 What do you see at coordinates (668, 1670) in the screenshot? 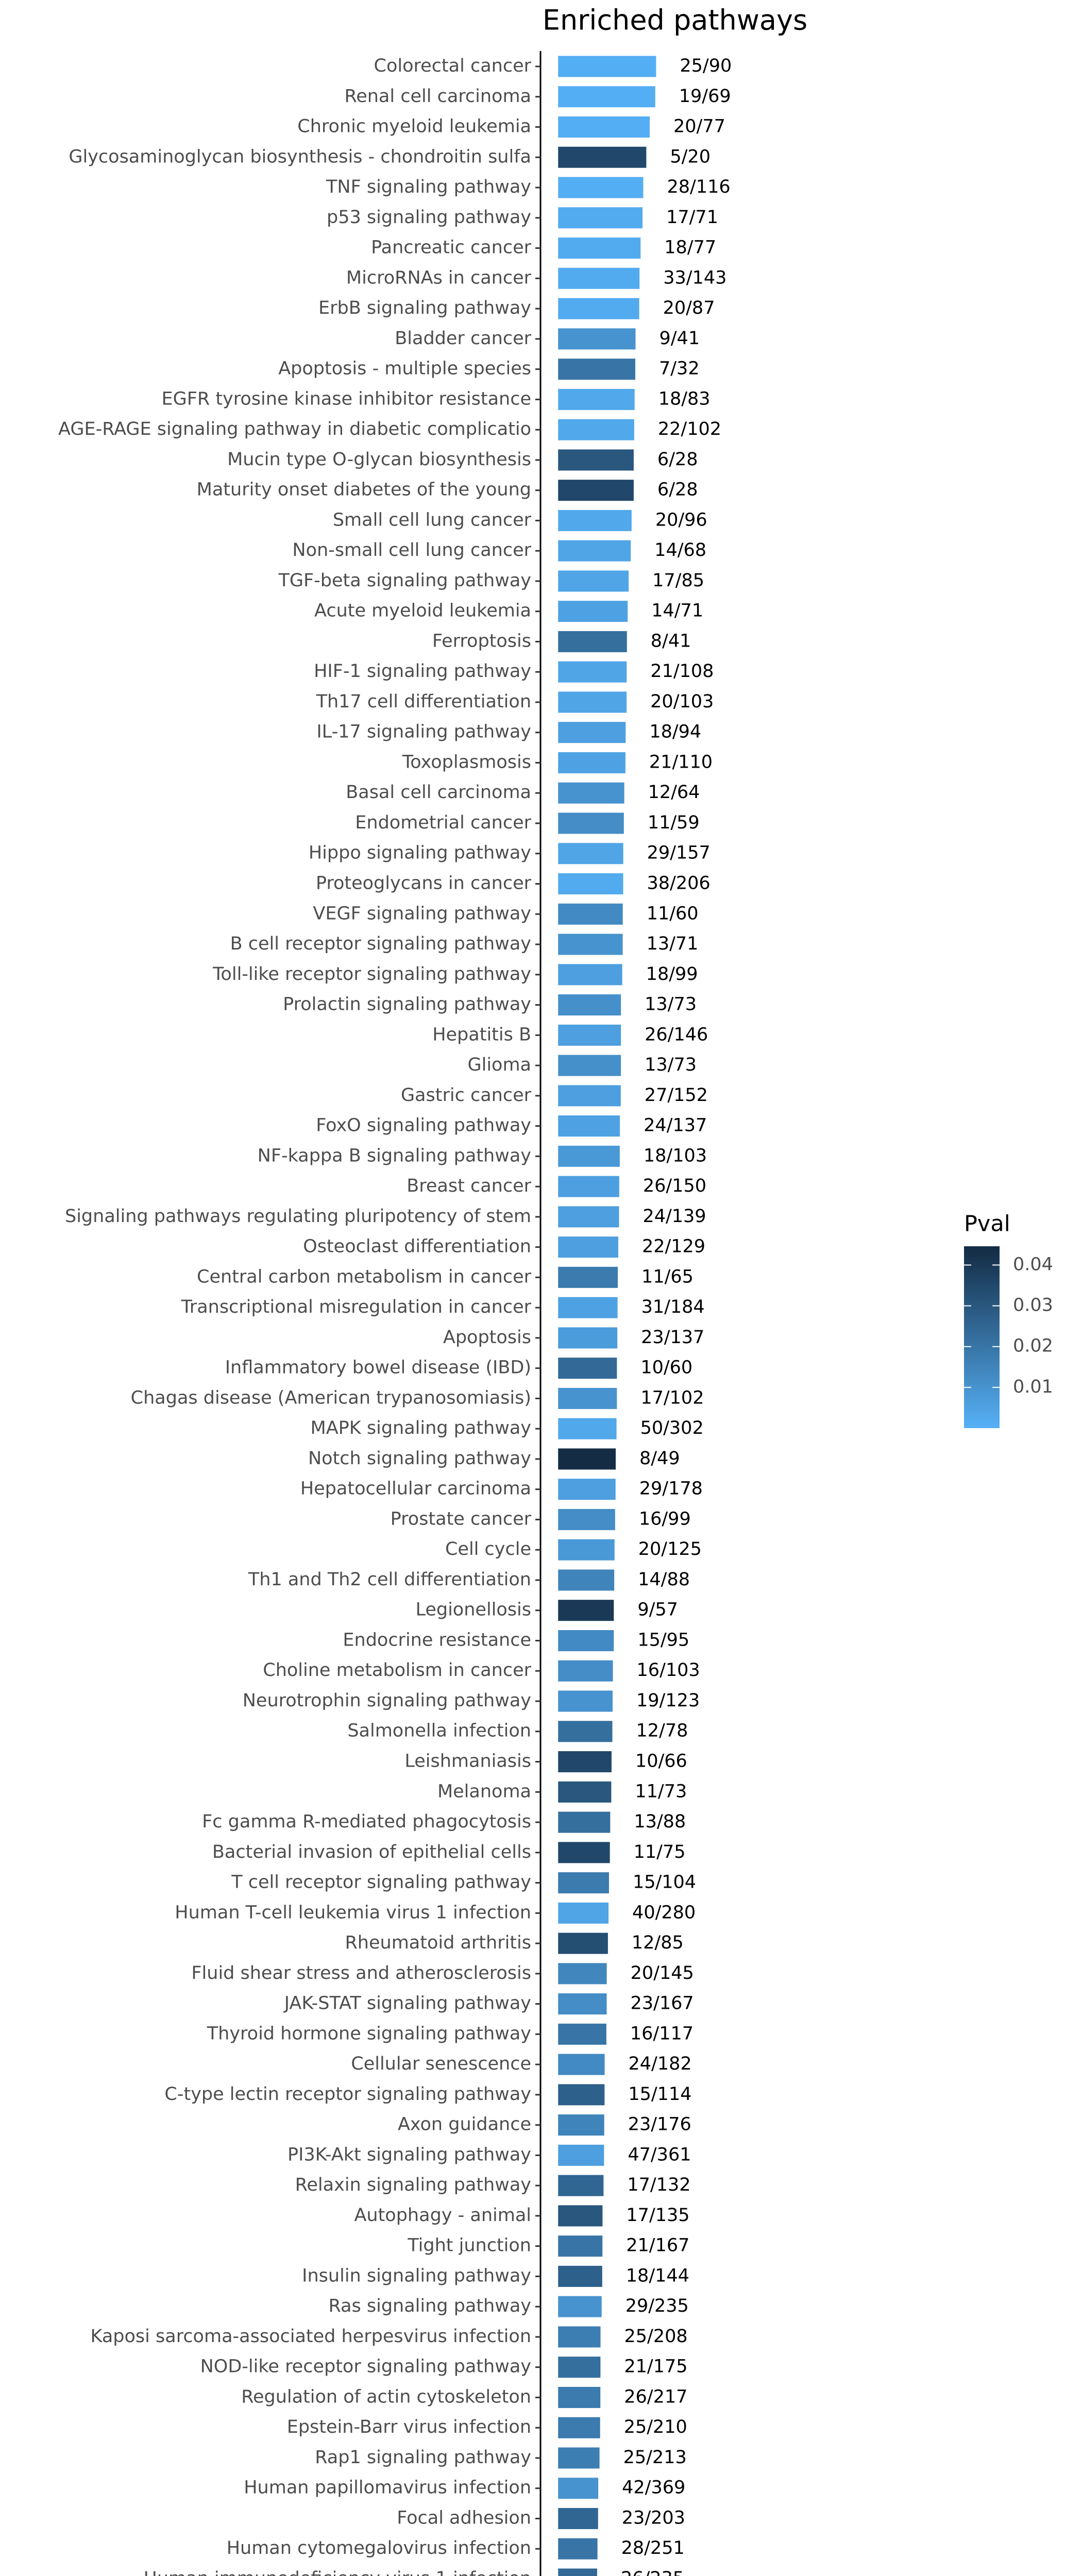
I see `value-label: 16/103` at bounding box center [668, 1670].